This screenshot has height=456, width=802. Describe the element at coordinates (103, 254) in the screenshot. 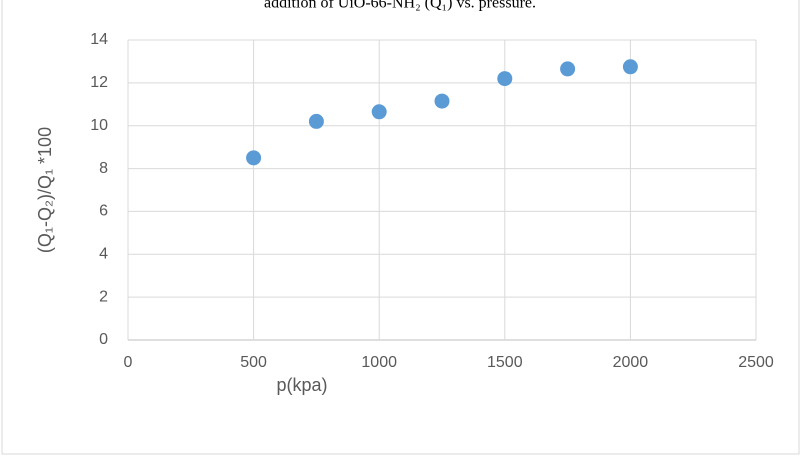

I see `y-tick-label: 4` at that location.